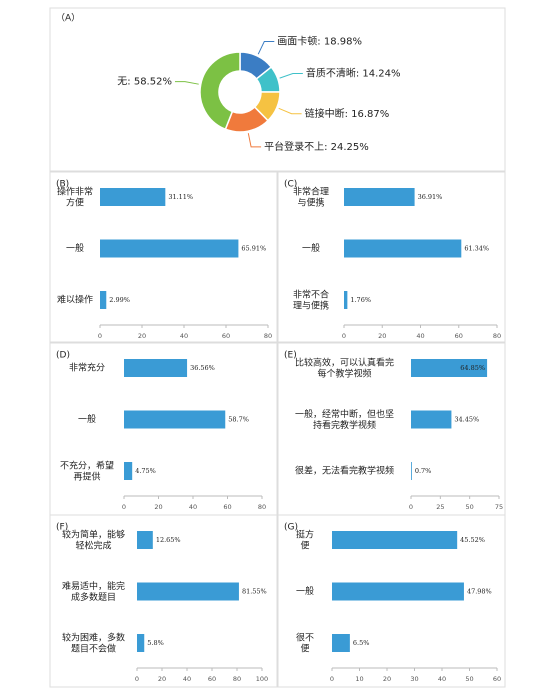 This screenshot has height=689, width=549. What do you see at coordinates (291, 528) in the screenshot?
I see `panel-title: (G)` at bounding box center [291, 528].